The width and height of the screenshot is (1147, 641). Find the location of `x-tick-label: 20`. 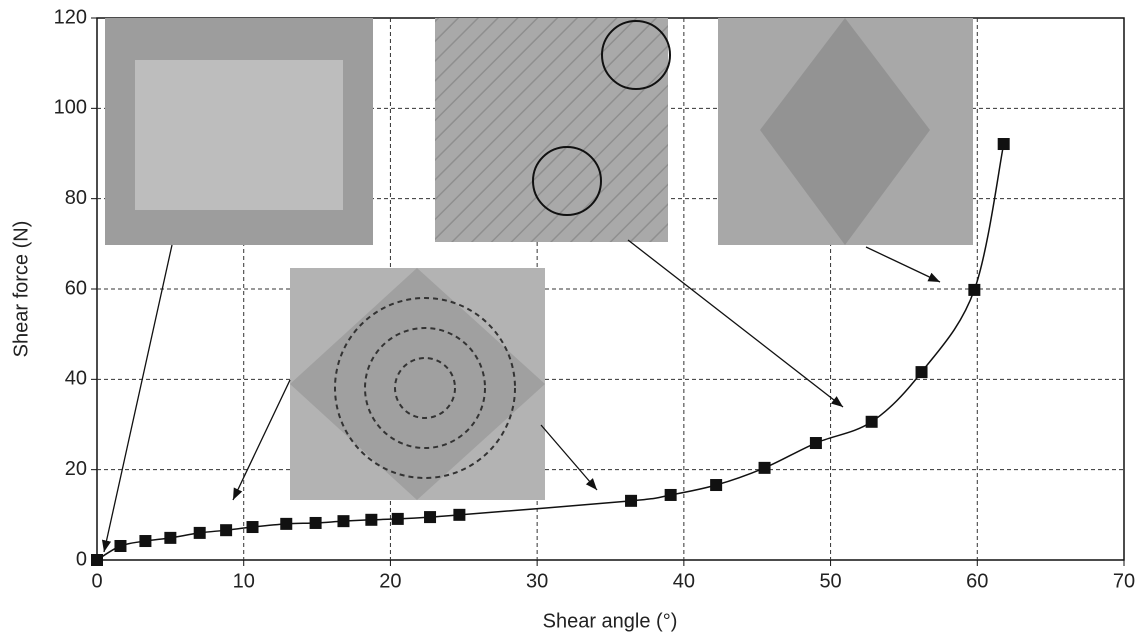

x-tick-label: 20 is located at coordinates (390, 581).